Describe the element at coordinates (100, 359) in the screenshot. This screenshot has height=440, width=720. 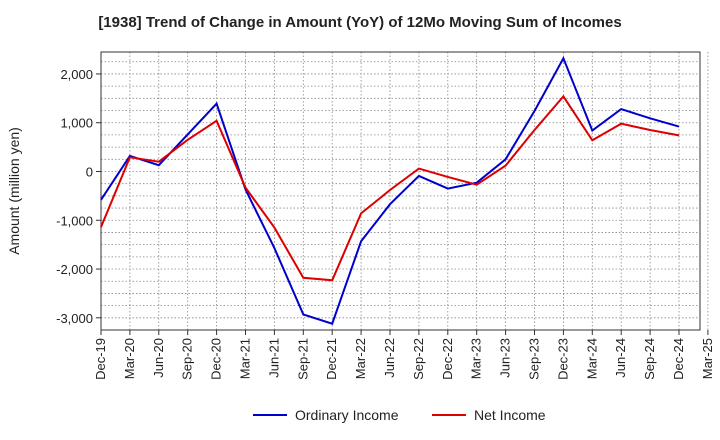
I see `x-tick-label: Dec-19` at that location.